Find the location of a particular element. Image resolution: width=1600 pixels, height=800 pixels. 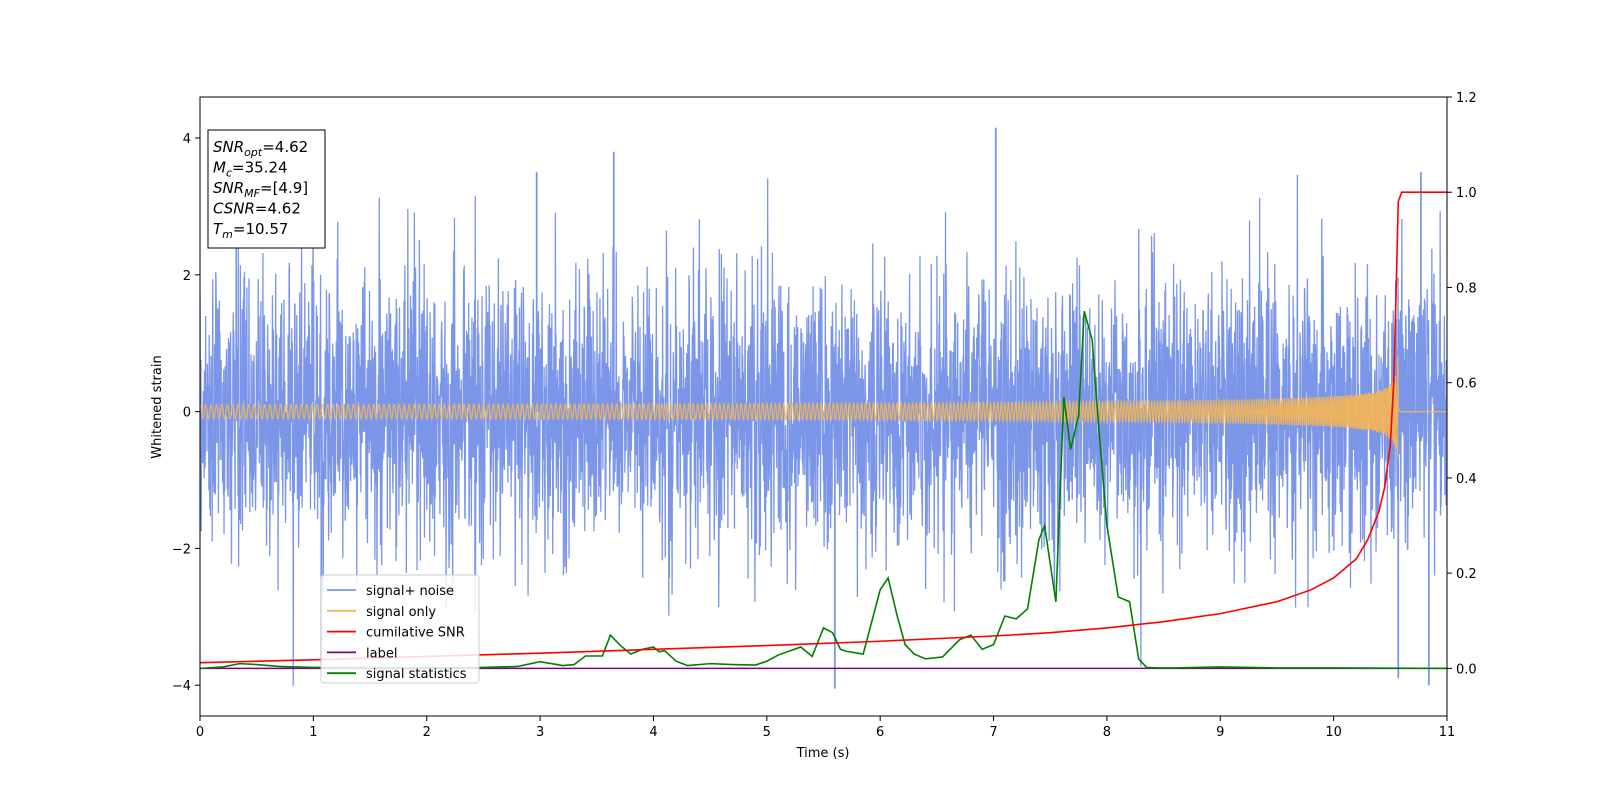

y-axis-left-ticks: −4 −2 0 2 4 is located at coordinates (186, 413).